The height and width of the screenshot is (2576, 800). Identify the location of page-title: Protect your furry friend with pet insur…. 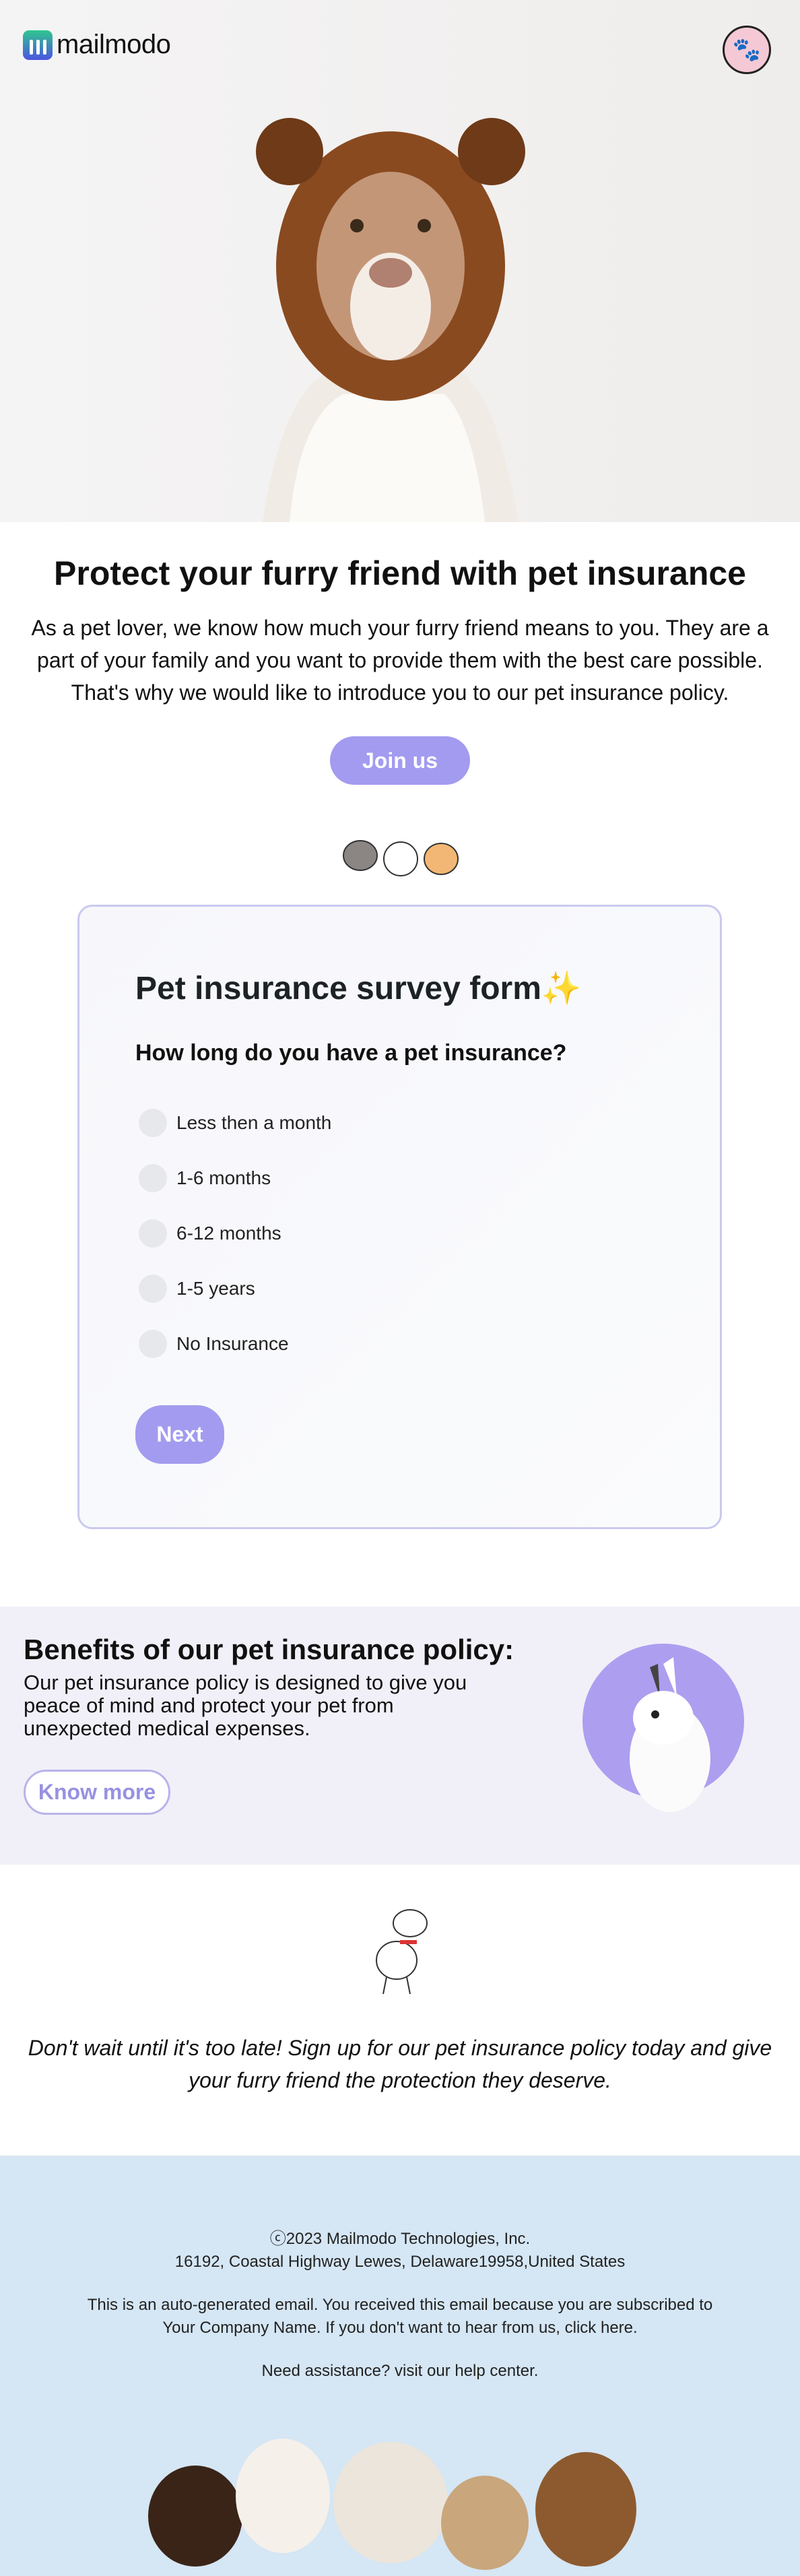
(400, 573).